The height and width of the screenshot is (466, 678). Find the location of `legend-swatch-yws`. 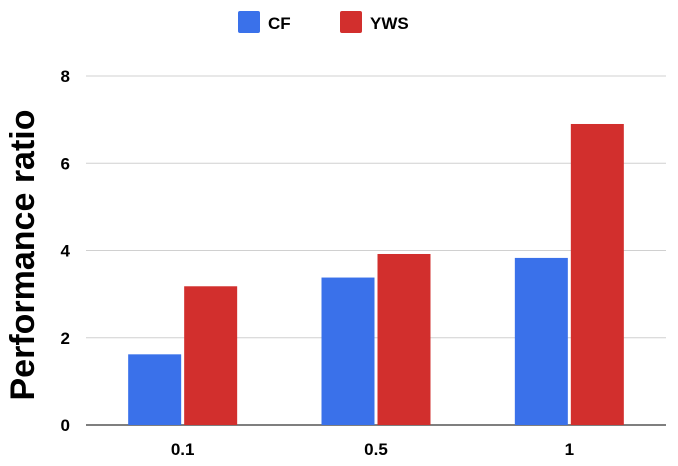

legend-swatch-yws is located at coordinates (351, 22).